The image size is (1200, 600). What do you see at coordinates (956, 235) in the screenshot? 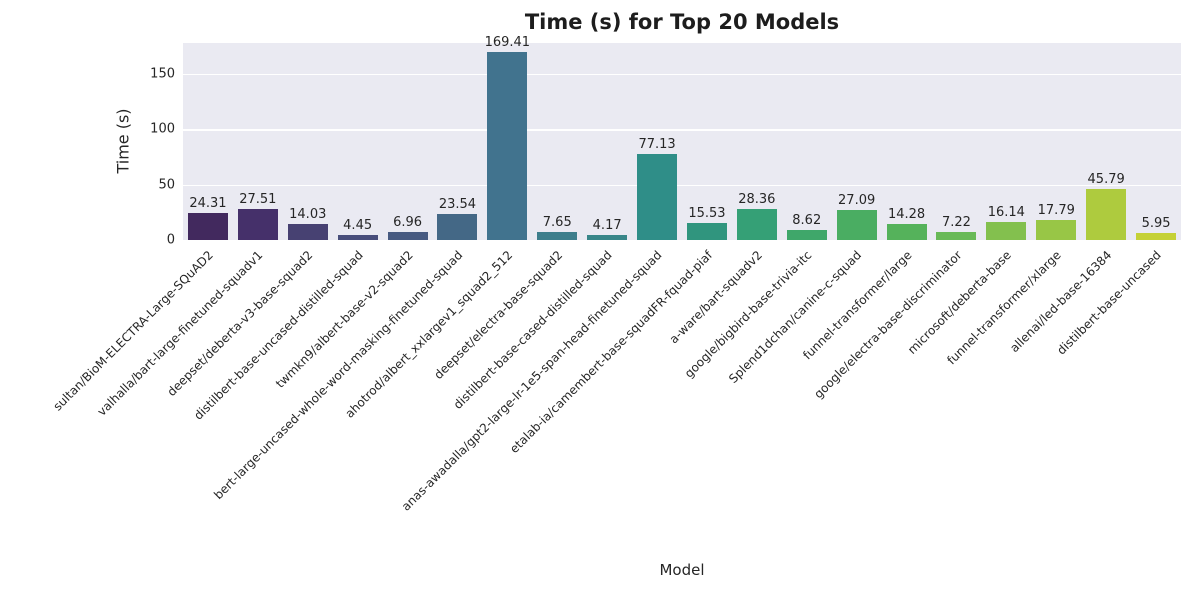
I see `bar-google/electra-base-discriminator` at bounding box center [956, 235].